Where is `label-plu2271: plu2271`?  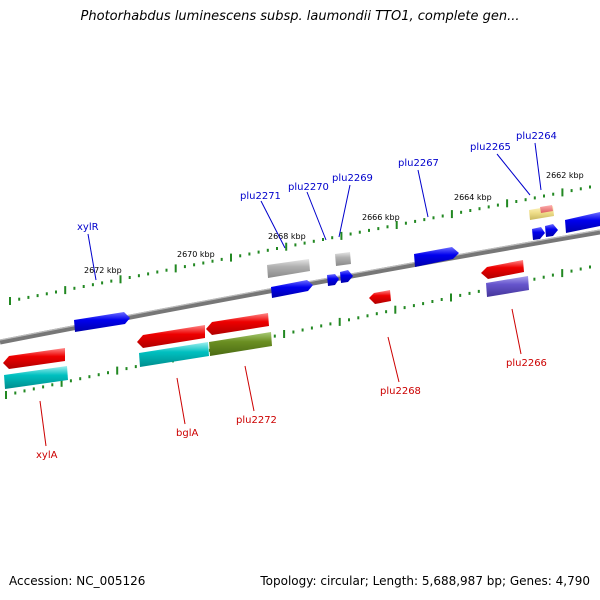 label-plu2271: plu2271 is located at coordinates (260, 196).